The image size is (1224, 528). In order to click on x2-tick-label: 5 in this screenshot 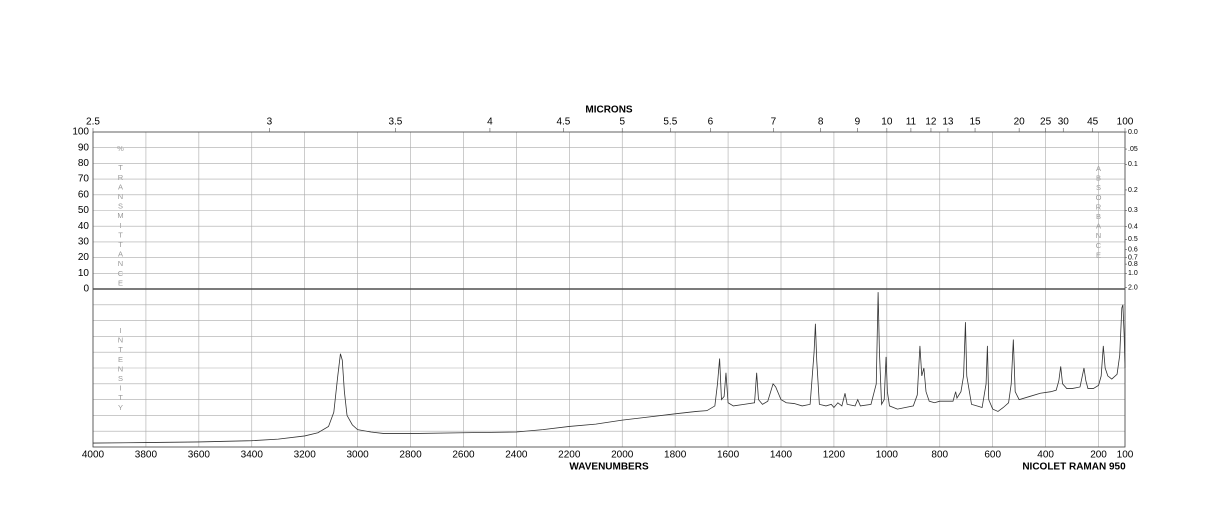, I will do `click(622, 122)`.